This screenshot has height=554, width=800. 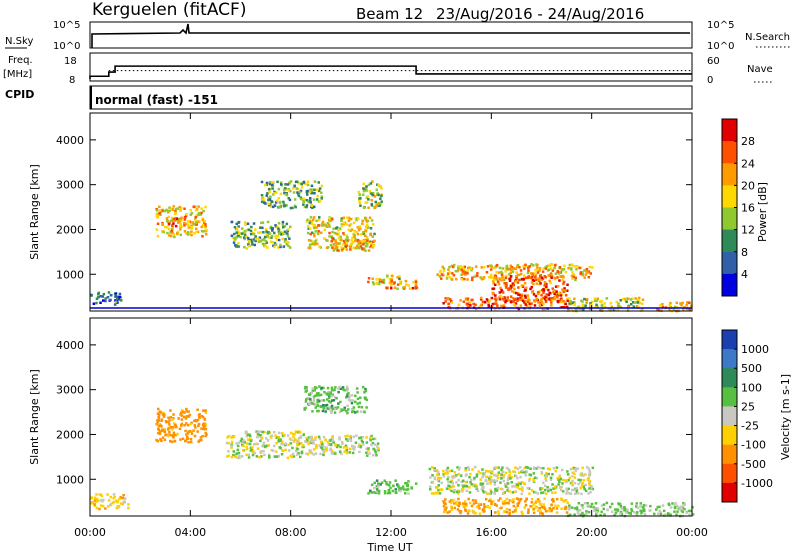 I want to click on colorbar-swatch, so click(x=729, y=454).